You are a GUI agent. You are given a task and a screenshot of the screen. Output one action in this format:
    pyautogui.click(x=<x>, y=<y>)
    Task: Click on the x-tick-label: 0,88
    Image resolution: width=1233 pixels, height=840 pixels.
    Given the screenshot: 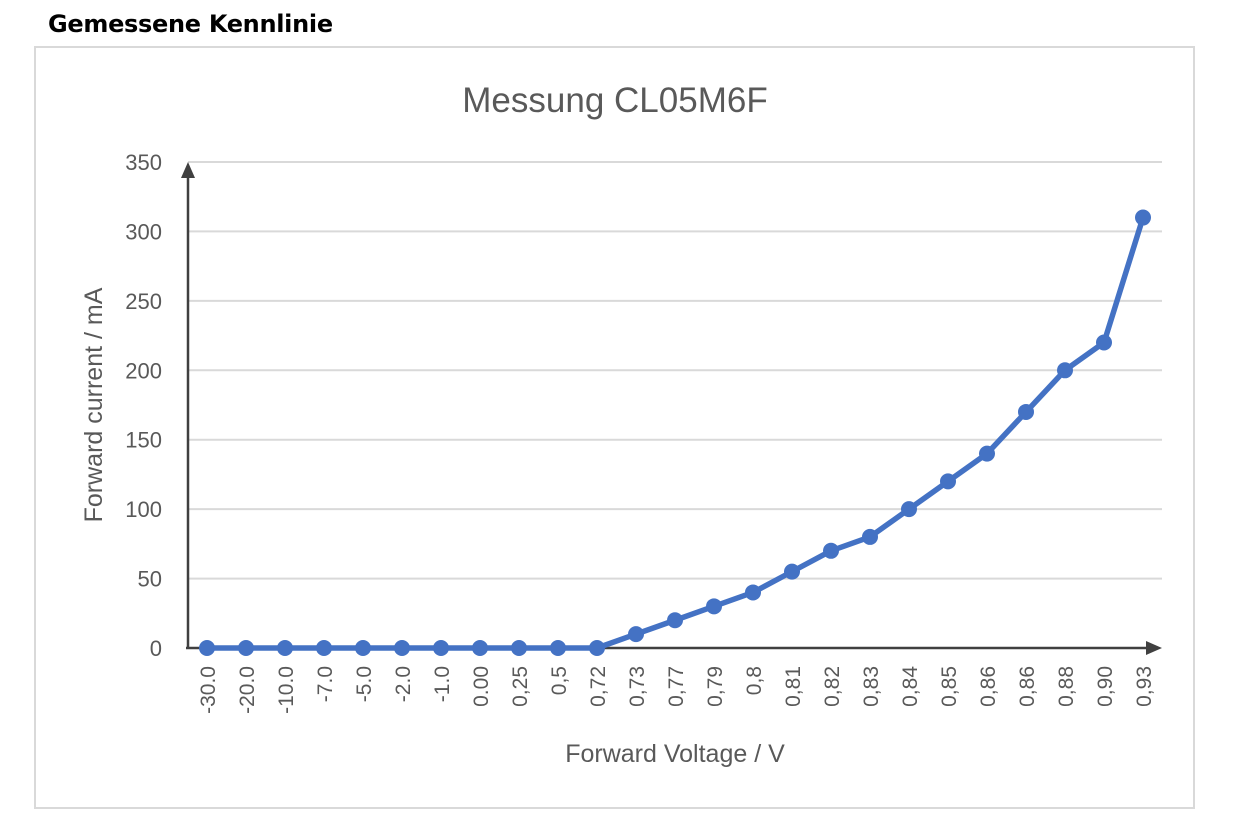 What is the action you would take?
    pyautogui.click(x=1066, y=686)
    